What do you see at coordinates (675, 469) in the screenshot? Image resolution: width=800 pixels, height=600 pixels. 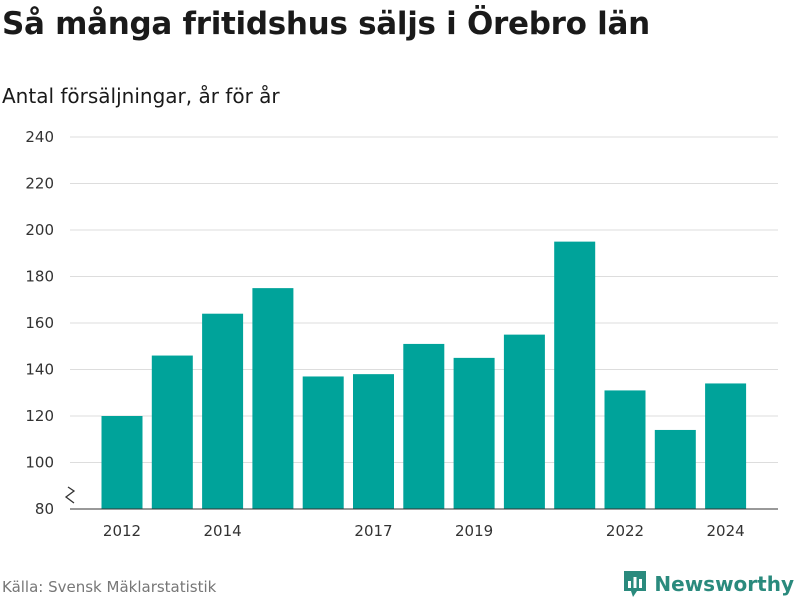 I see `bar-2023` at bounding box center [675, 469].